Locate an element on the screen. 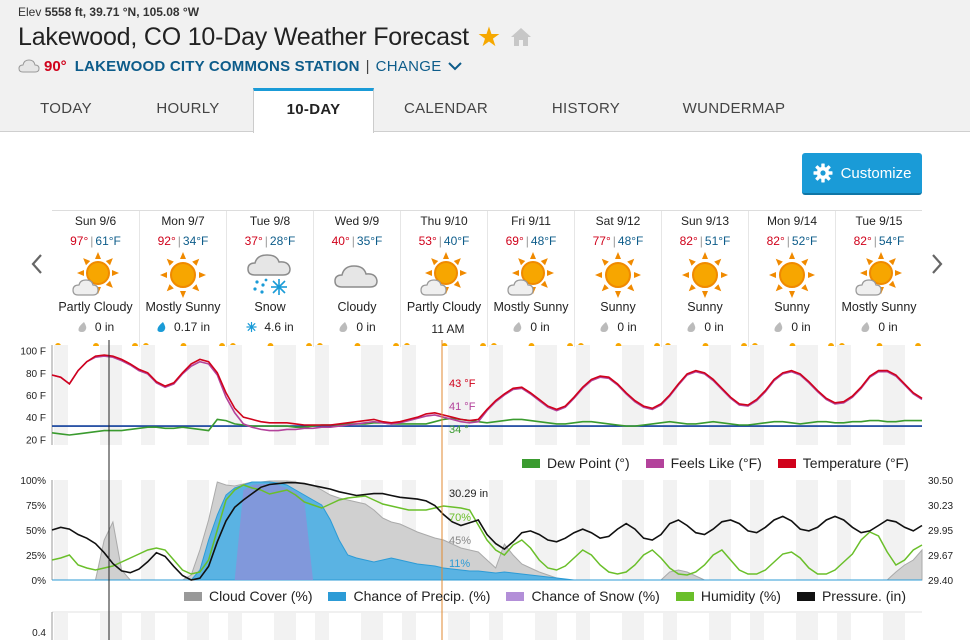  elevation-info: Elev 5558 ft, 39.71 °N, 105.08 °W is located at coordinates (108, 12).